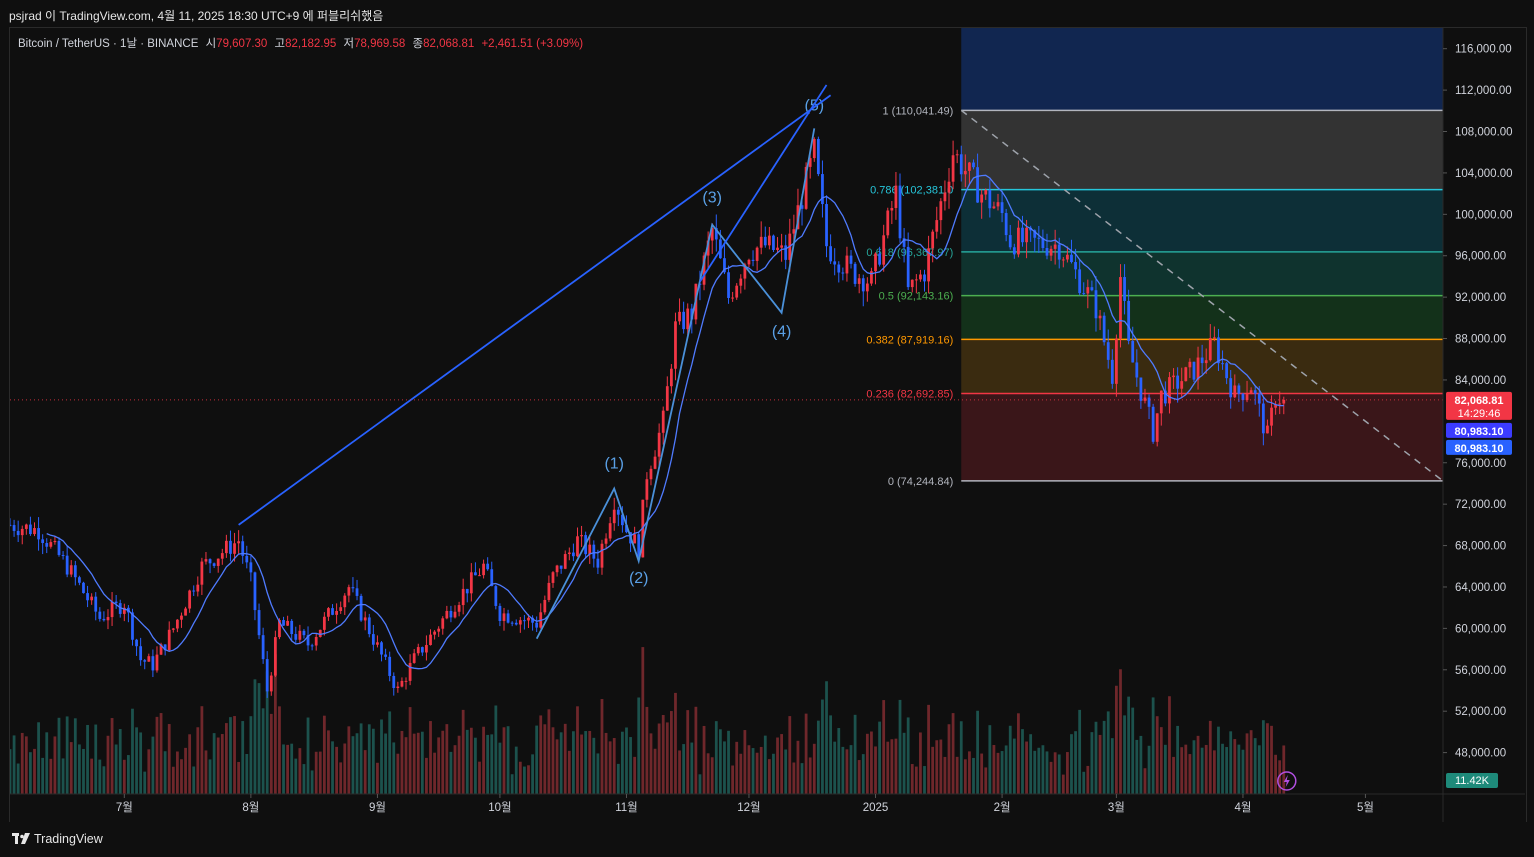 The height and width of the screenshot is (857, 1534). What do you see at coordinates (1480, 671) in the screenshot?
I see `y-tick-label: 56,000.00` at bounding box center [1480, 671].